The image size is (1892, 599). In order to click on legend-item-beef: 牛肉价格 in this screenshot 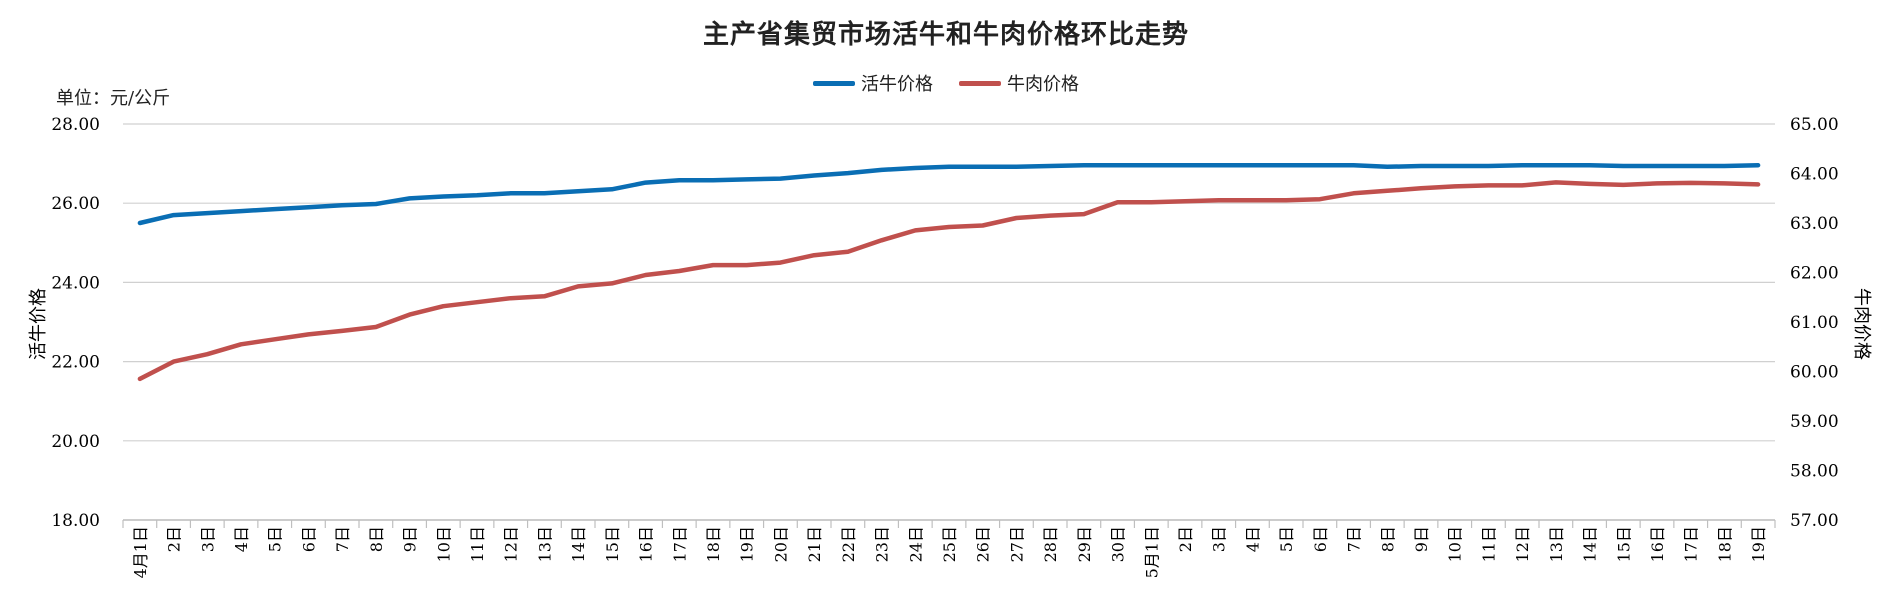, I will do `click(1019, 83)`.